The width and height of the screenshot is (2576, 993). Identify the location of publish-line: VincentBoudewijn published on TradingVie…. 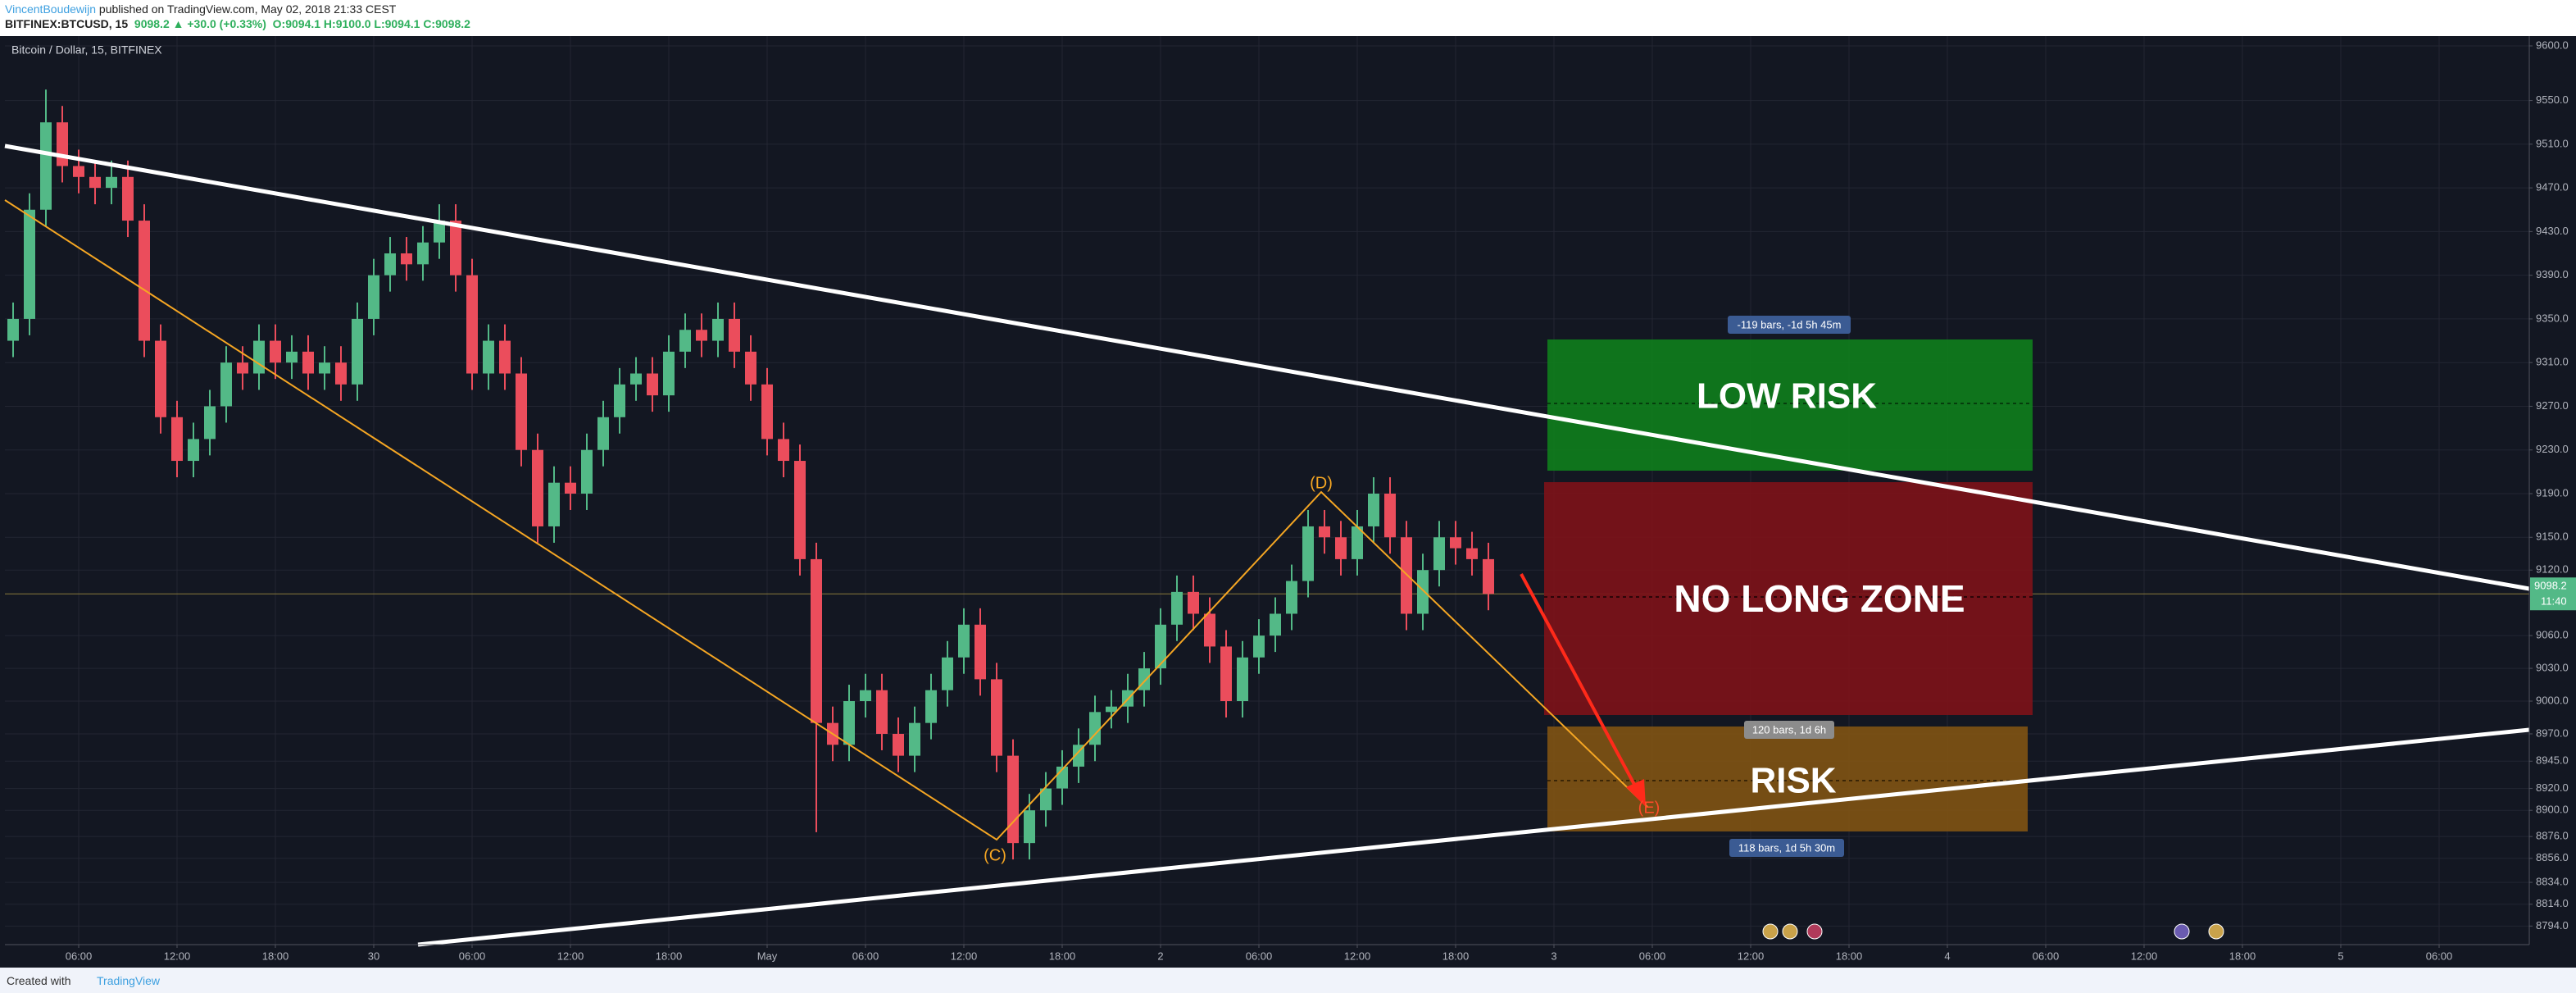
(200, 9).